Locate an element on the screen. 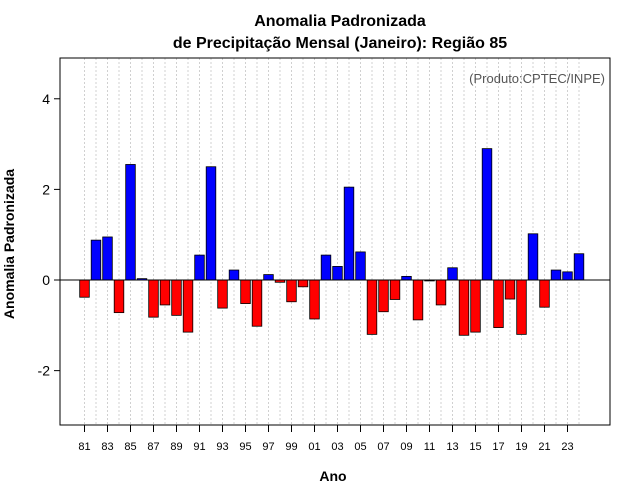 The width and height of the screenshot is (640, 500). bar-2014 is located at coordinates (464, 307).